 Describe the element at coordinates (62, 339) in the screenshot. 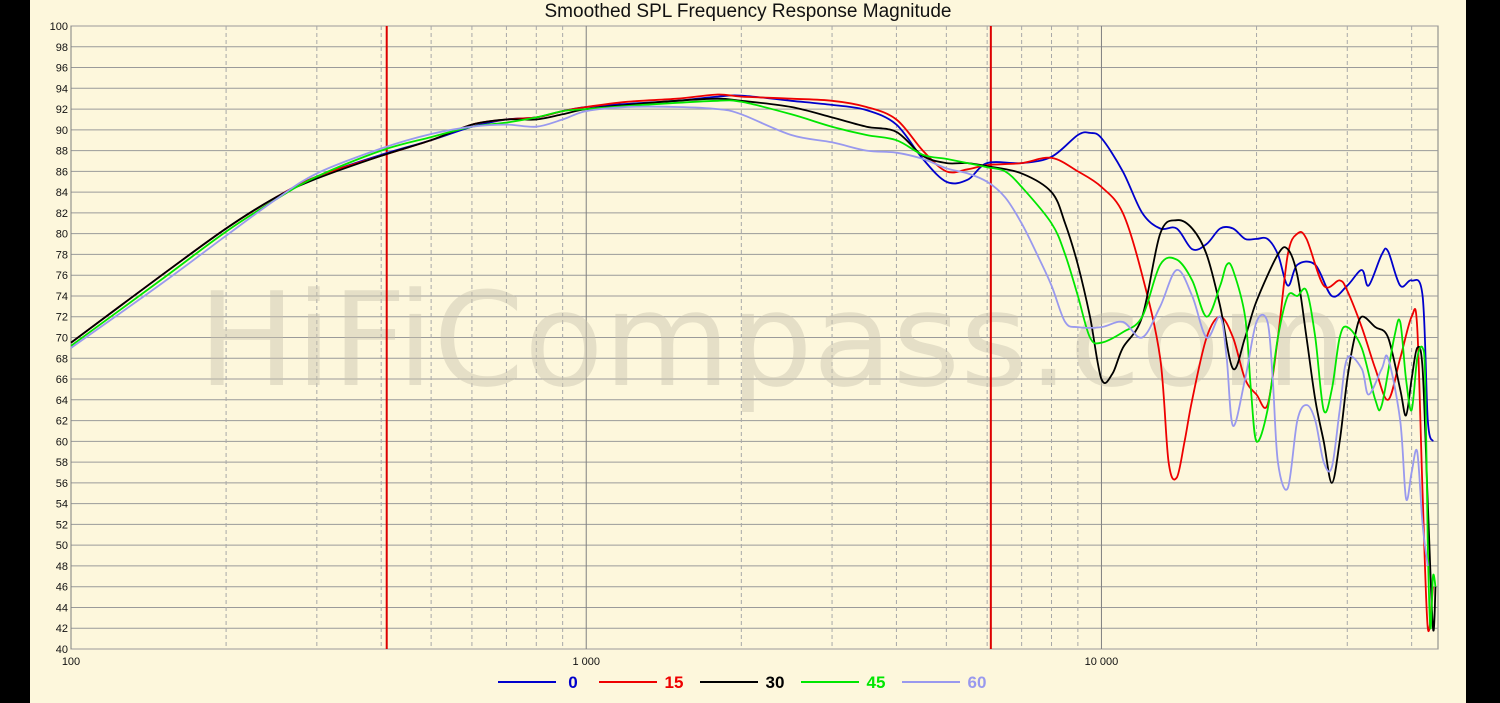

I see `y-tick-label: 70` at that location.